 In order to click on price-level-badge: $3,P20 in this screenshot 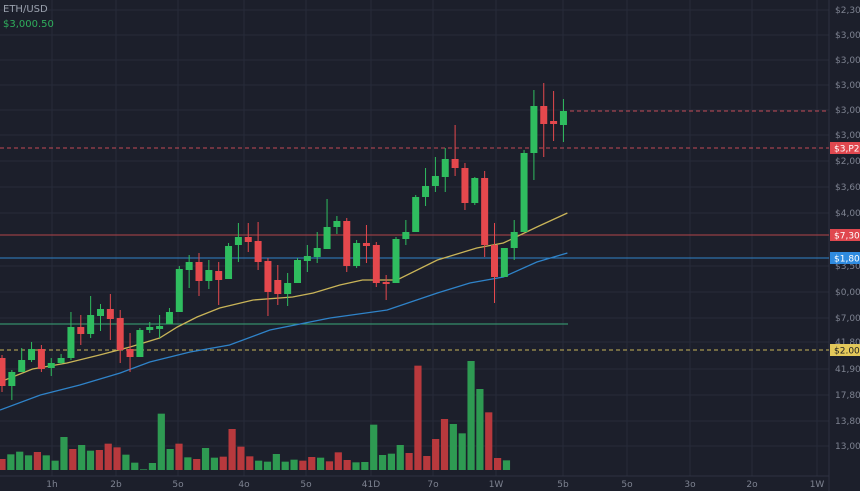, I will do `click(845, 148)`.